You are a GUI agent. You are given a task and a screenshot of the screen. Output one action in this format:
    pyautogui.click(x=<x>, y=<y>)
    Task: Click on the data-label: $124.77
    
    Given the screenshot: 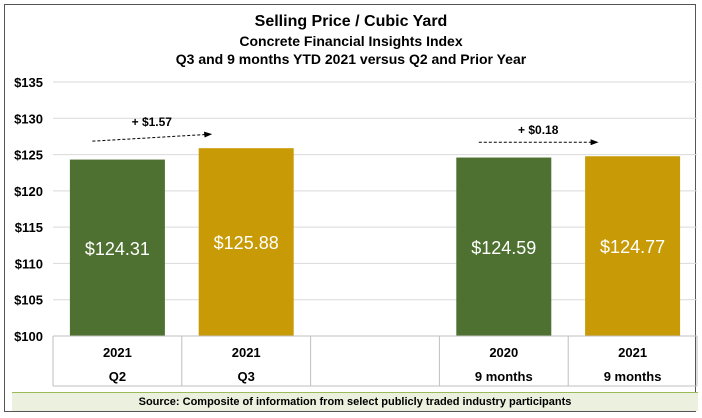 What is the action you would take?
    pyautogui.click(x=632, y=247)
    